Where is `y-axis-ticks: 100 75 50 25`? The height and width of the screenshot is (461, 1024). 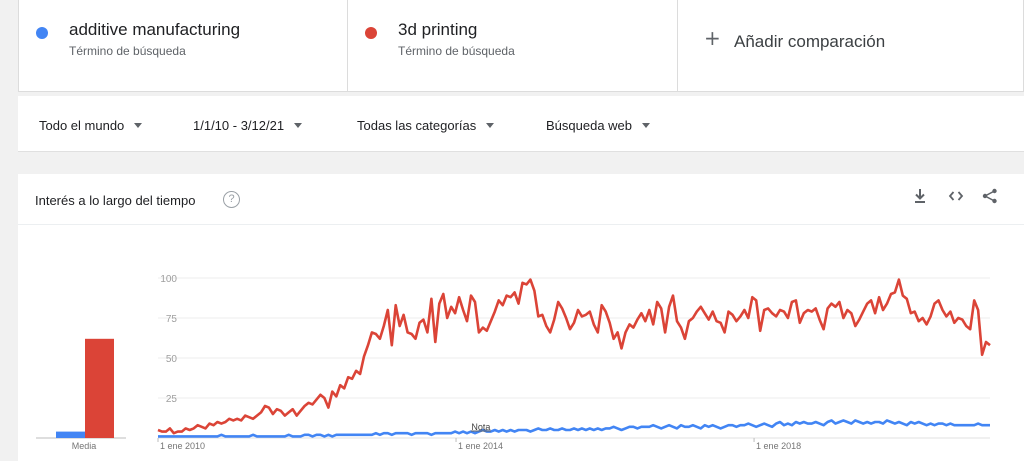 y-axis-ticks: 100 75 50 25 is located at coordinates (168, 339).